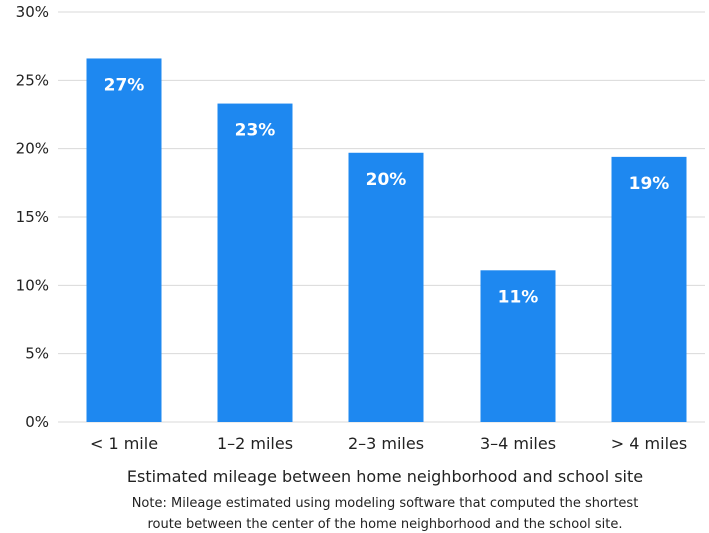  I want to click on x-tick-label: 1–2 miles, so click(255, 443).